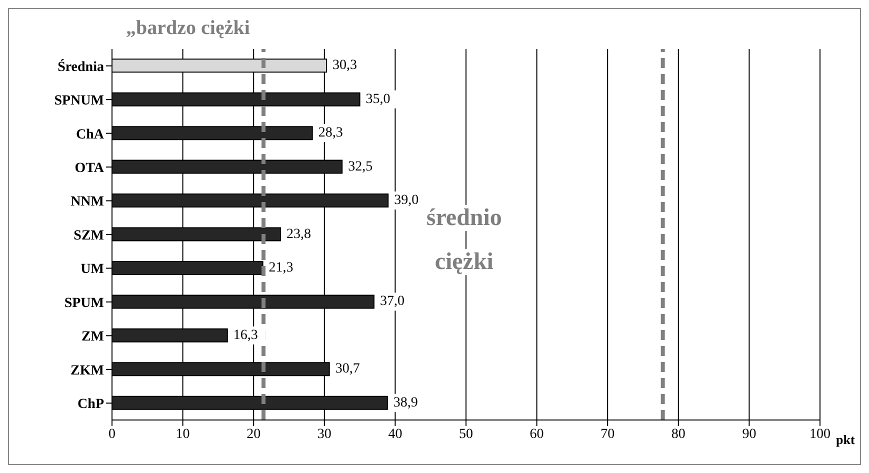 Image resolution: width=869 pixels, height=473 pixels. Describe the element at coordinates (91, 404) in the screenshot. I see `y-tick-label: ChP` at that location.